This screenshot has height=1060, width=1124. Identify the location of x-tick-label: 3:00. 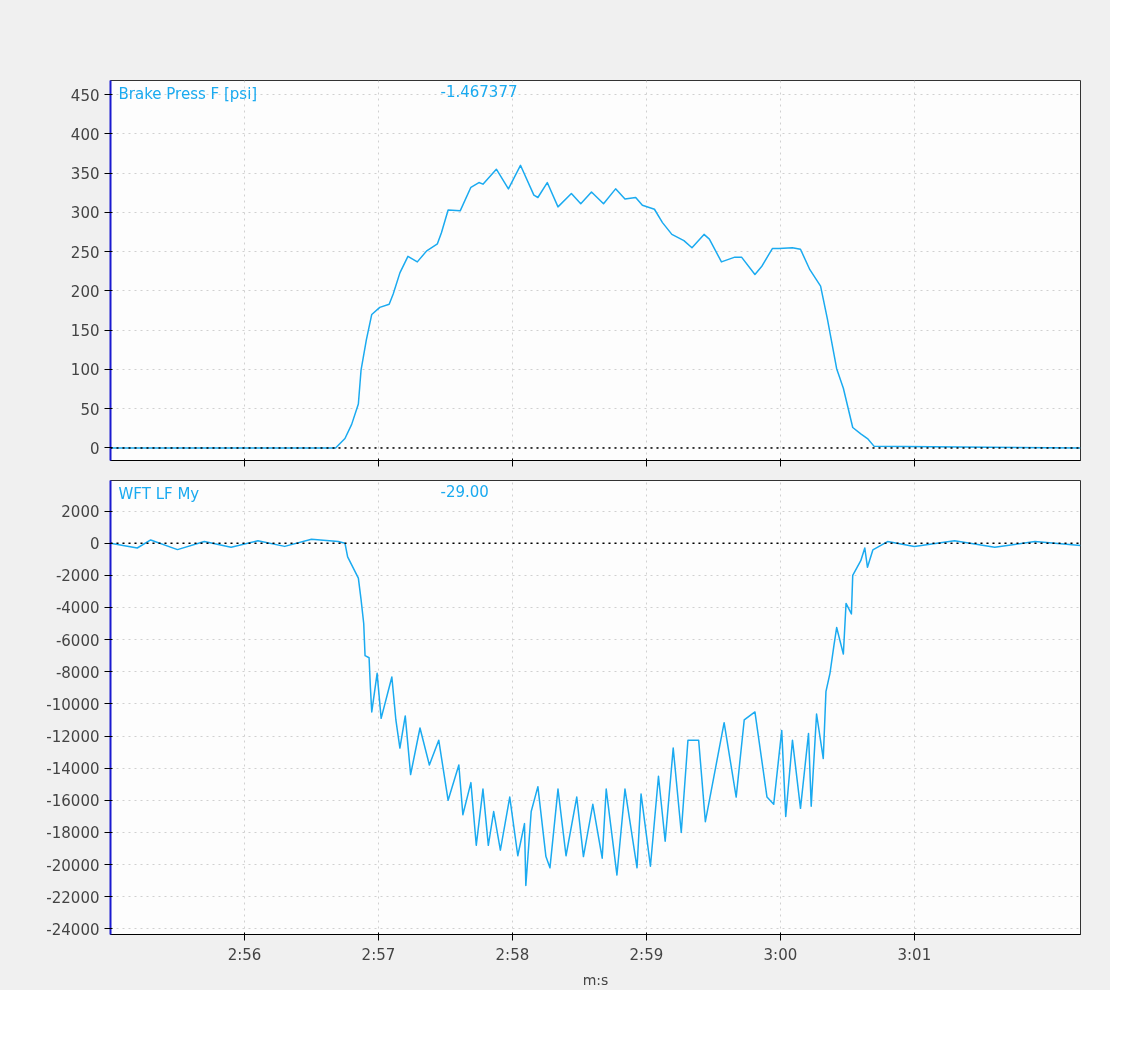
(780, 954).